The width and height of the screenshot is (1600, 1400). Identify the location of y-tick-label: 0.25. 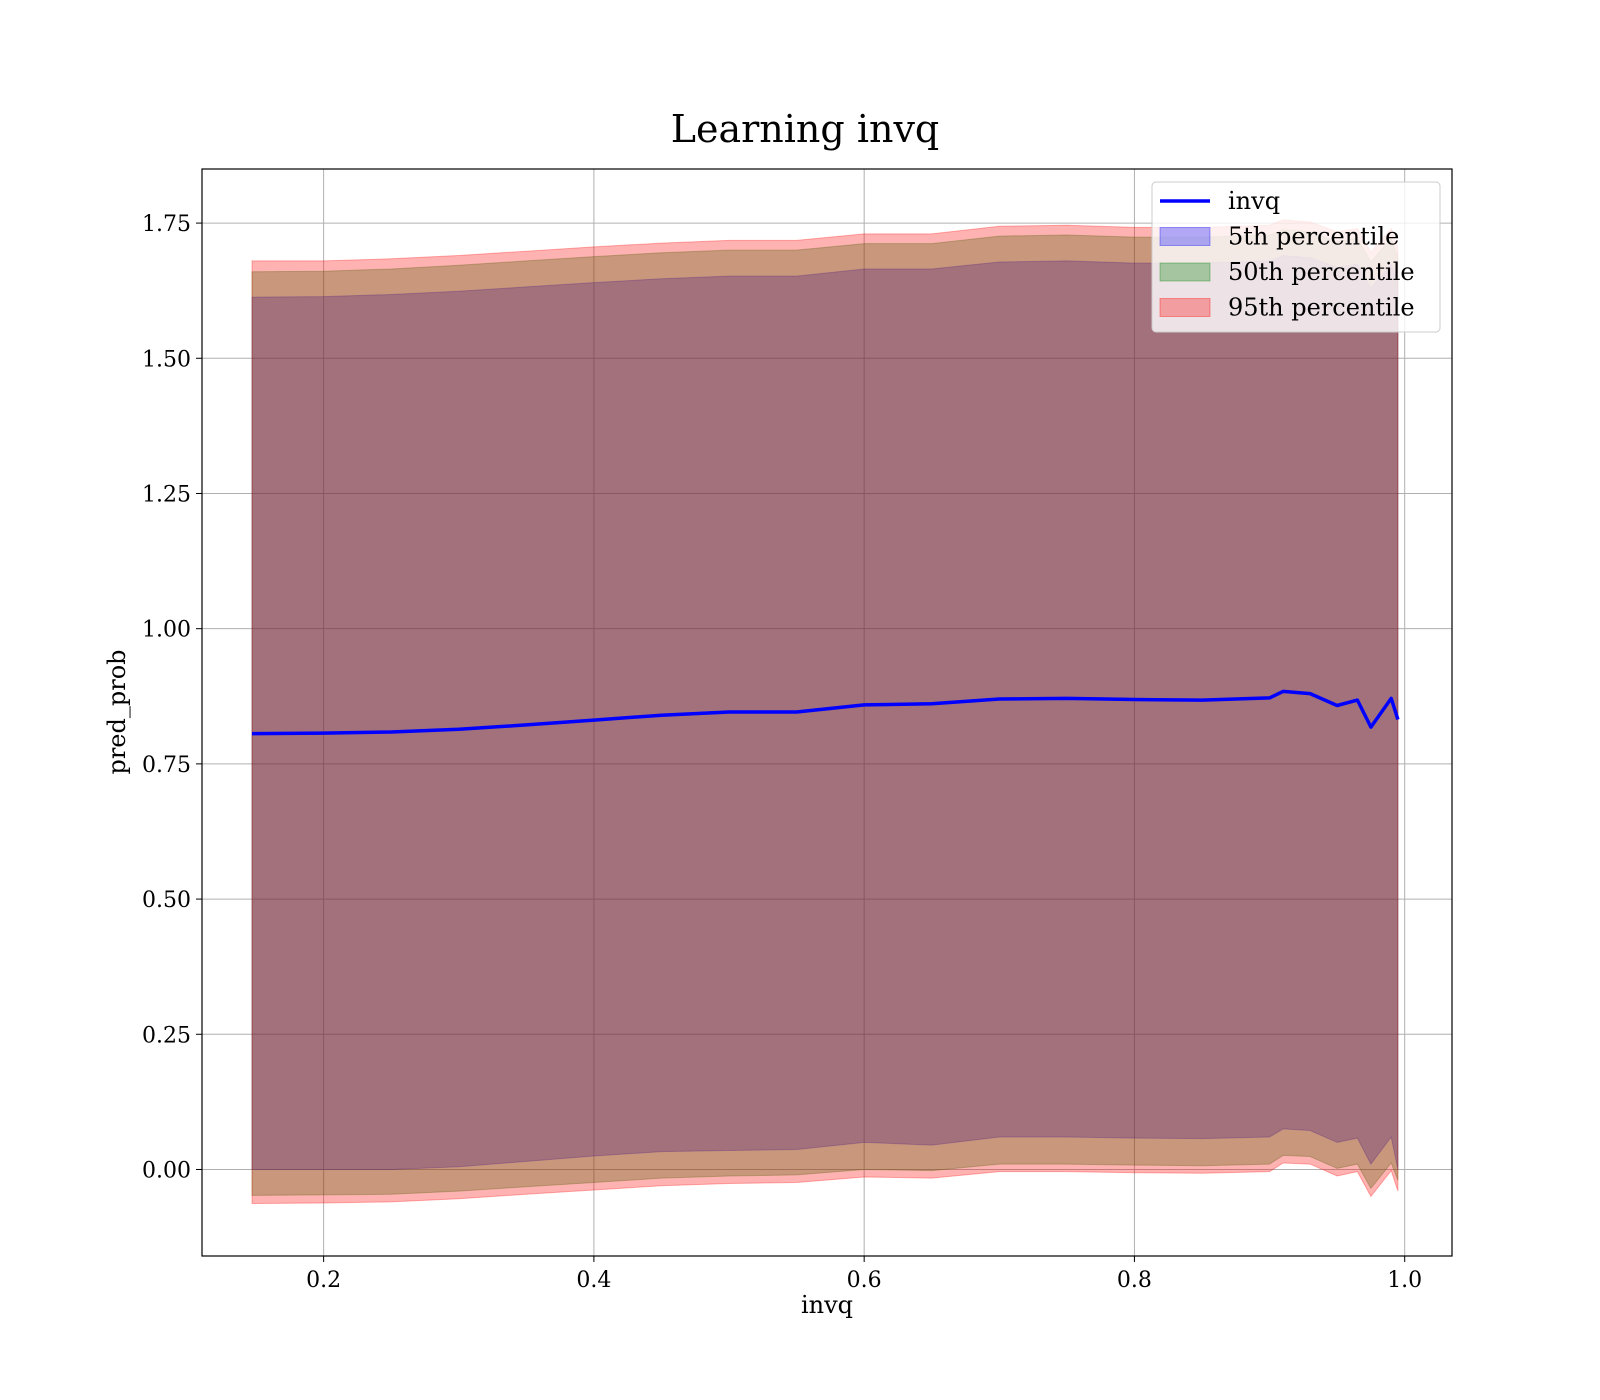
(166, 1035).